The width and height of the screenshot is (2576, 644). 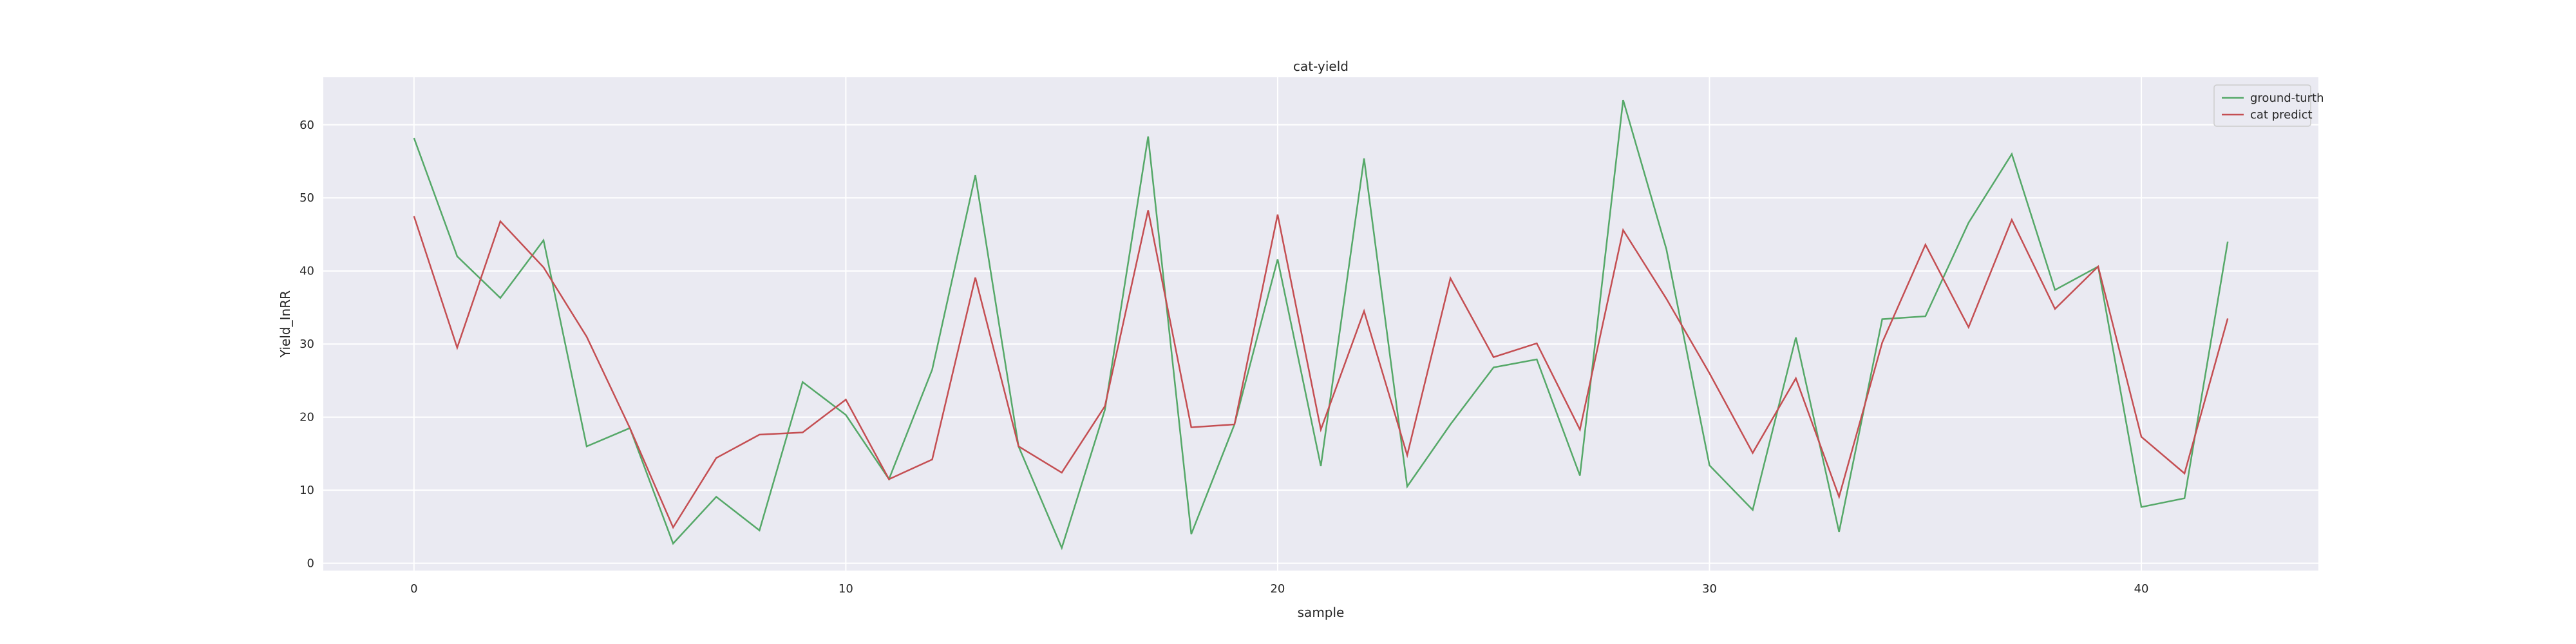 I want to click on x-tick-label: 40, so click(x=2141, y=589).